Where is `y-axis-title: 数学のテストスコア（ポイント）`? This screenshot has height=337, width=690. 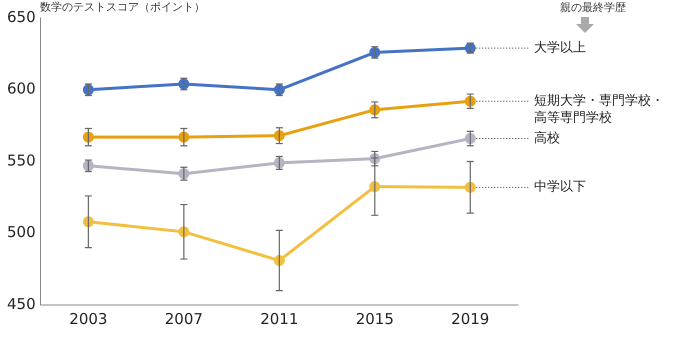 y-axis-title: 数学のテストスコア（ポイント） is located at coordinates (122, 7).